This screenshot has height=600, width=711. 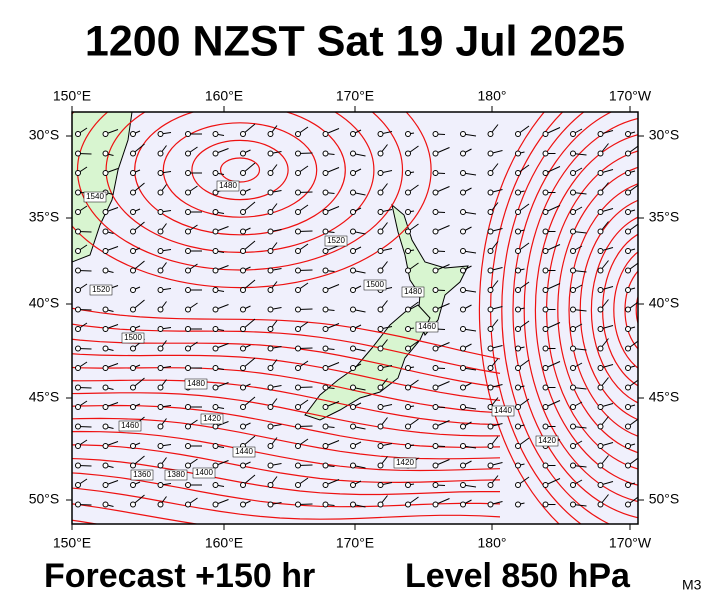 What do you see at coordinates (518, 576) in the screenshot?
I see `level-label: Level 850 hPa` at bounding box center [518, 576].